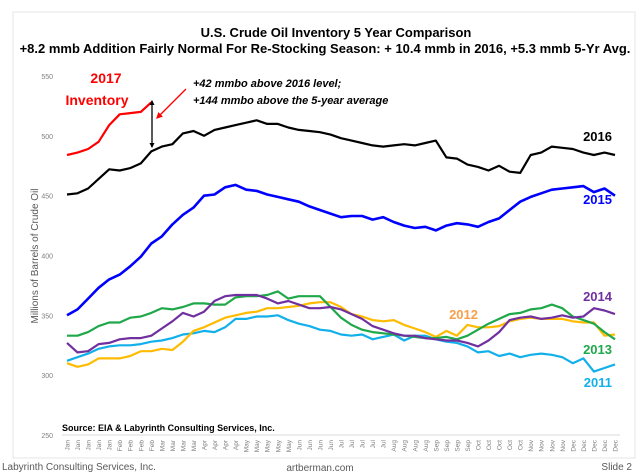  Describe the element at coordinates (597, 136) in the screenshot. I see `series-label-2016: 2016` at that location.